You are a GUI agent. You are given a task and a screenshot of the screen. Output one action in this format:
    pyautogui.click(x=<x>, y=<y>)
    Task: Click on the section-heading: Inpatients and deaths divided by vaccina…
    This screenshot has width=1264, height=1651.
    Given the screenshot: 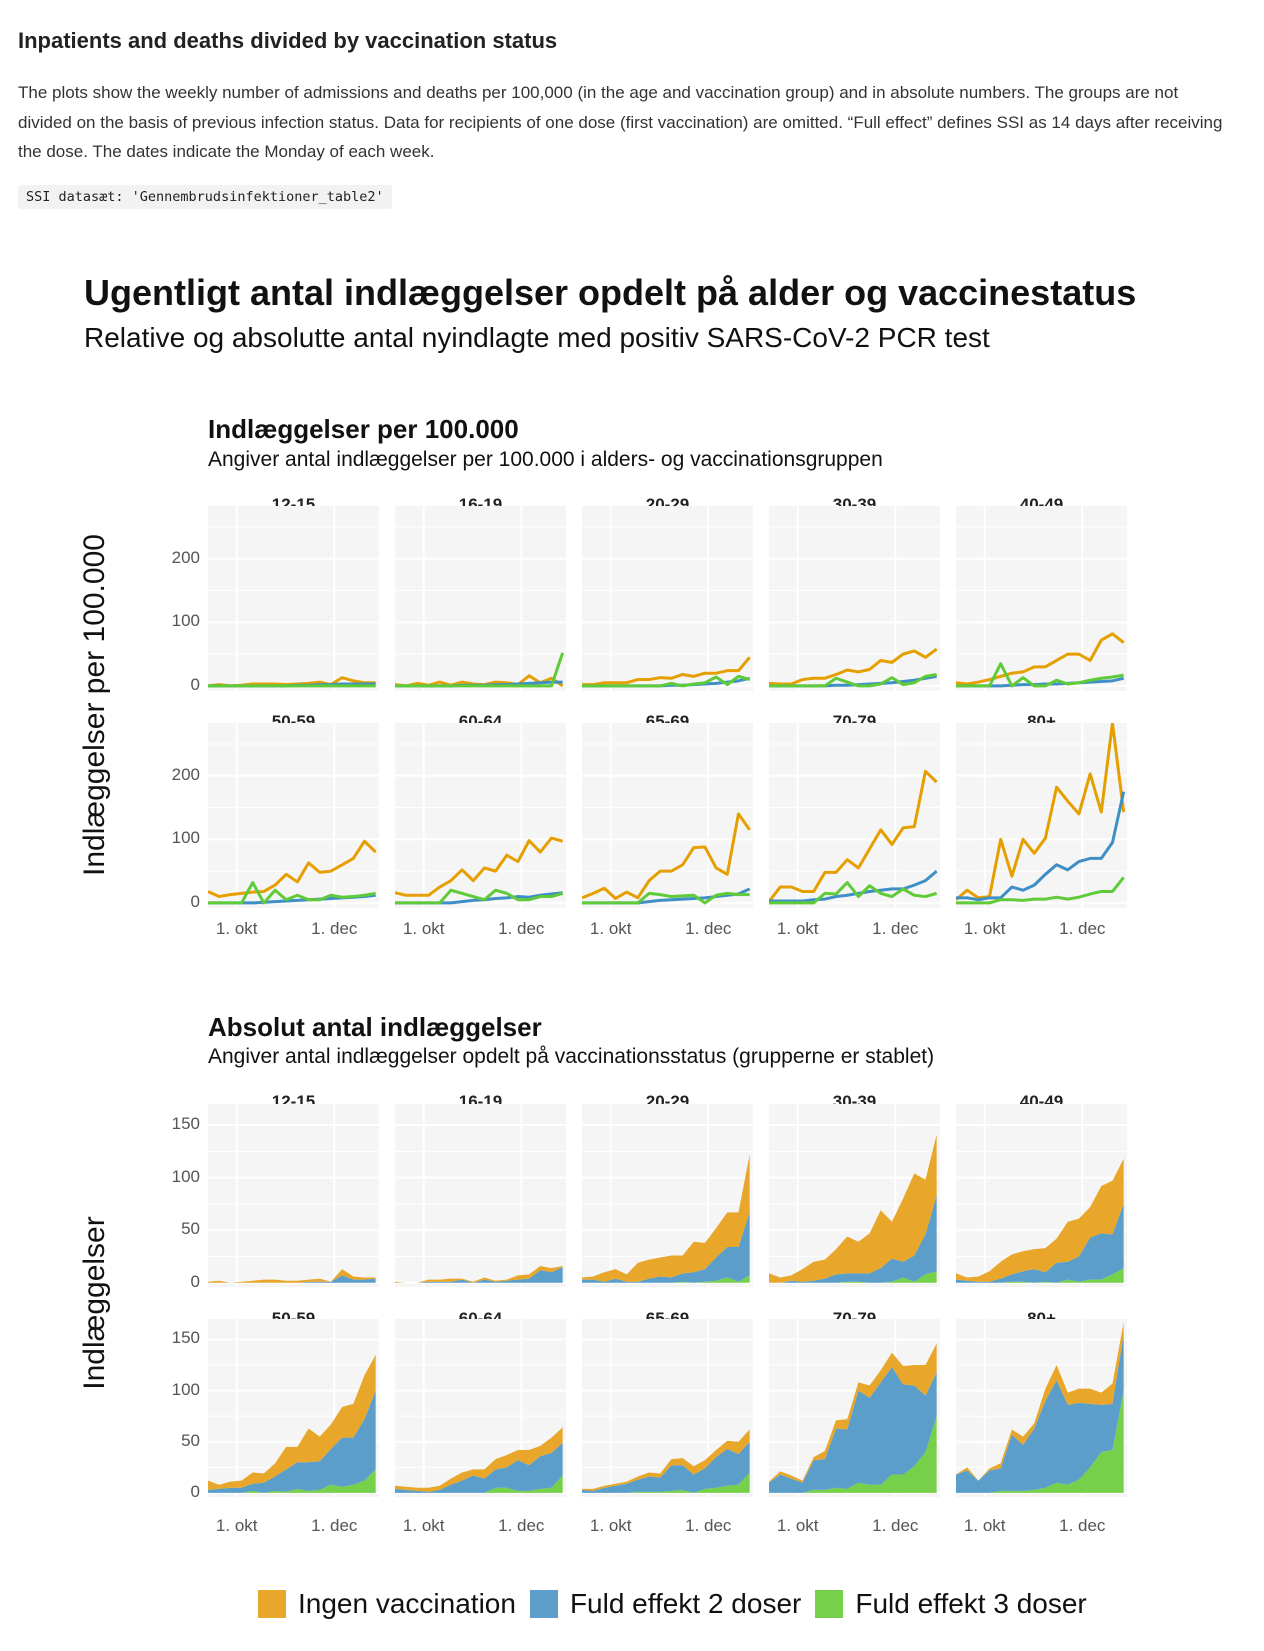 What is the action you would take?
    pyautogui.click(x=288, y=40)
    